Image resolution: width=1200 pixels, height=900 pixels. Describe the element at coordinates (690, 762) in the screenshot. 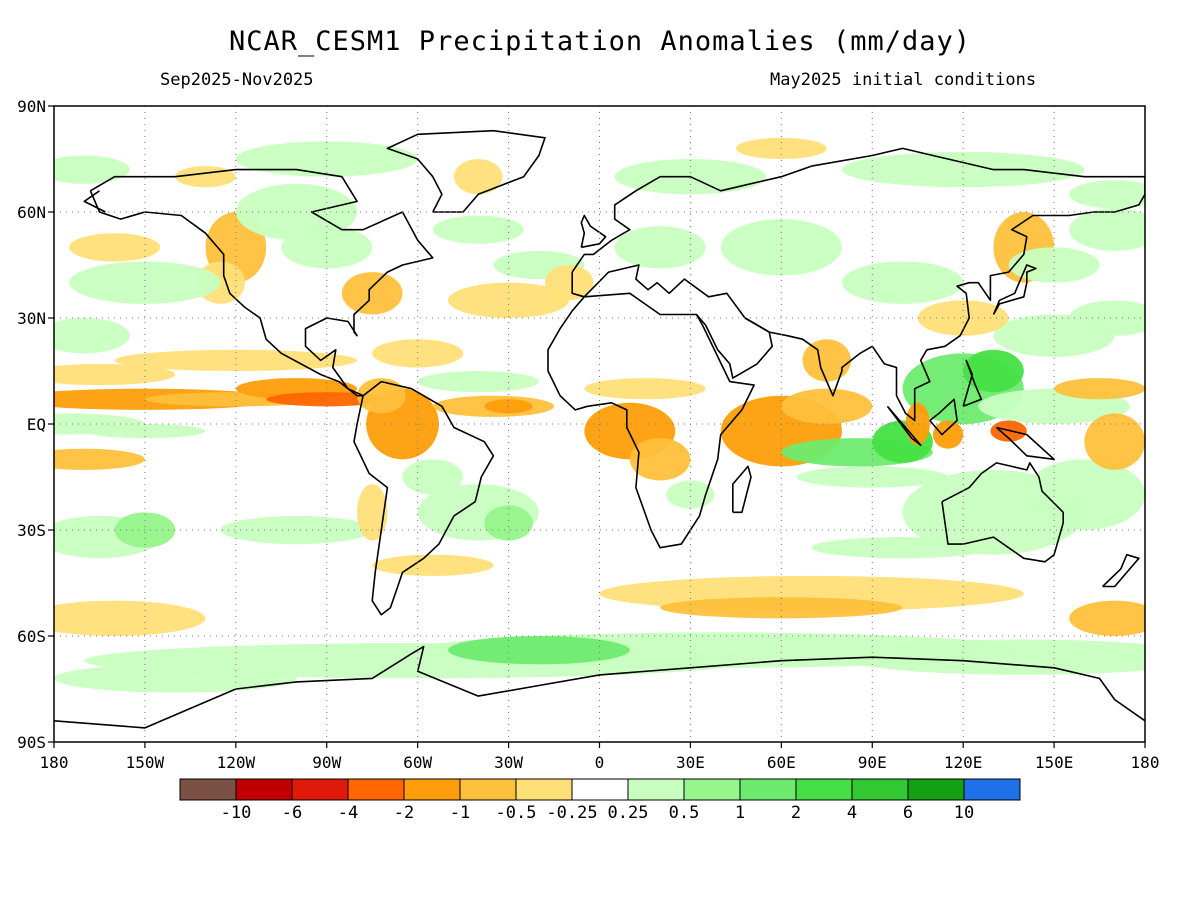

I see `lon-tick-label: 30E` at that location.